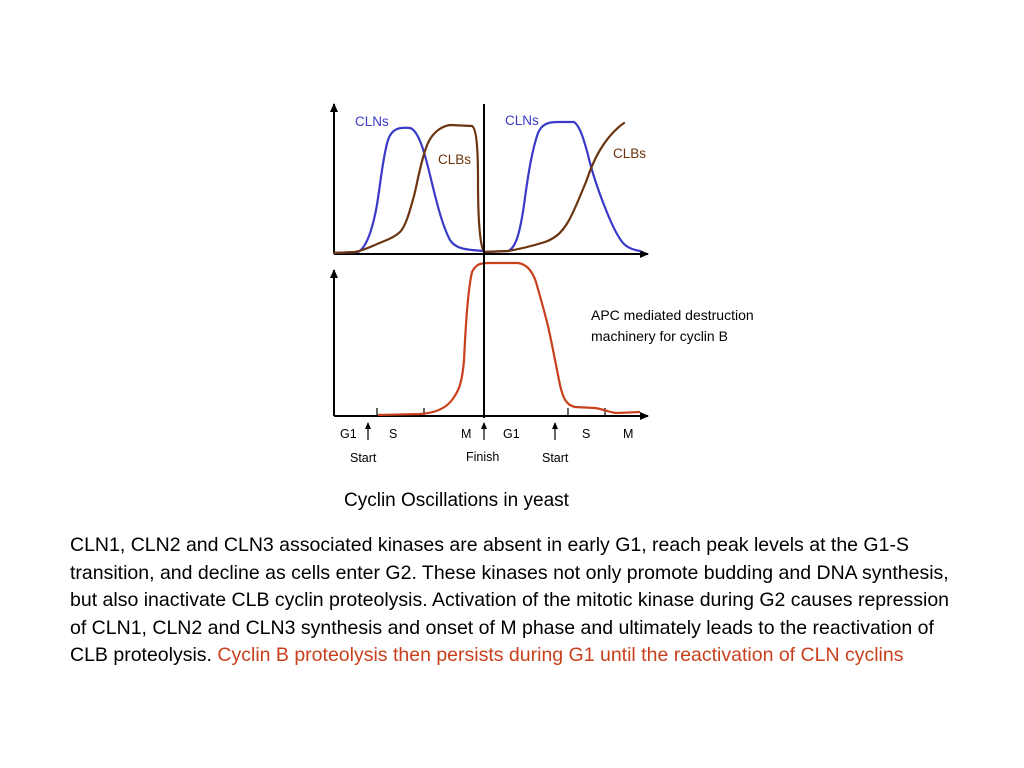 This screenshot has width=1024, height=768. I want to click on top-panel-curves, so click(487, 187).